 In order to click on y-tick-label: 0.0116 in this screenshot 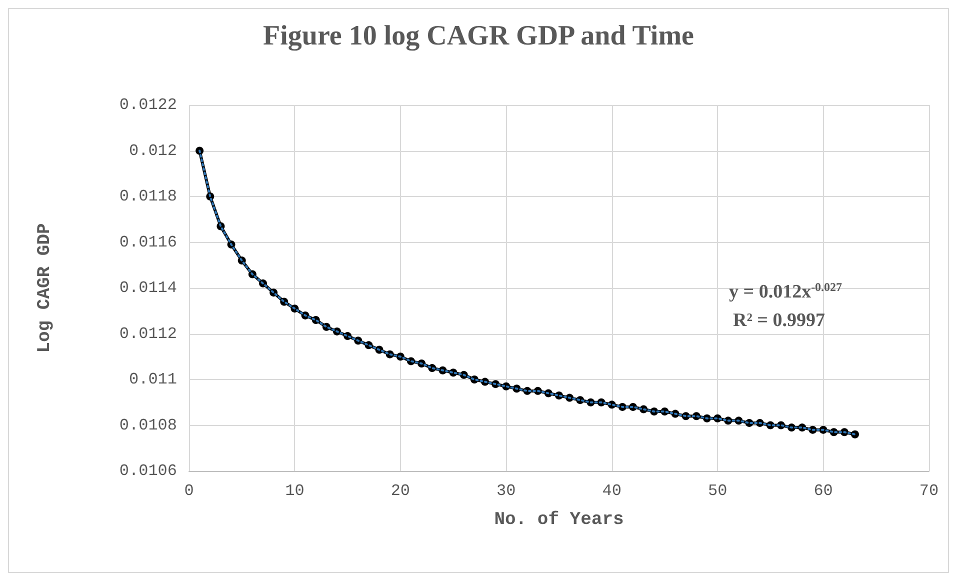, I will do `click(148, 242)`.